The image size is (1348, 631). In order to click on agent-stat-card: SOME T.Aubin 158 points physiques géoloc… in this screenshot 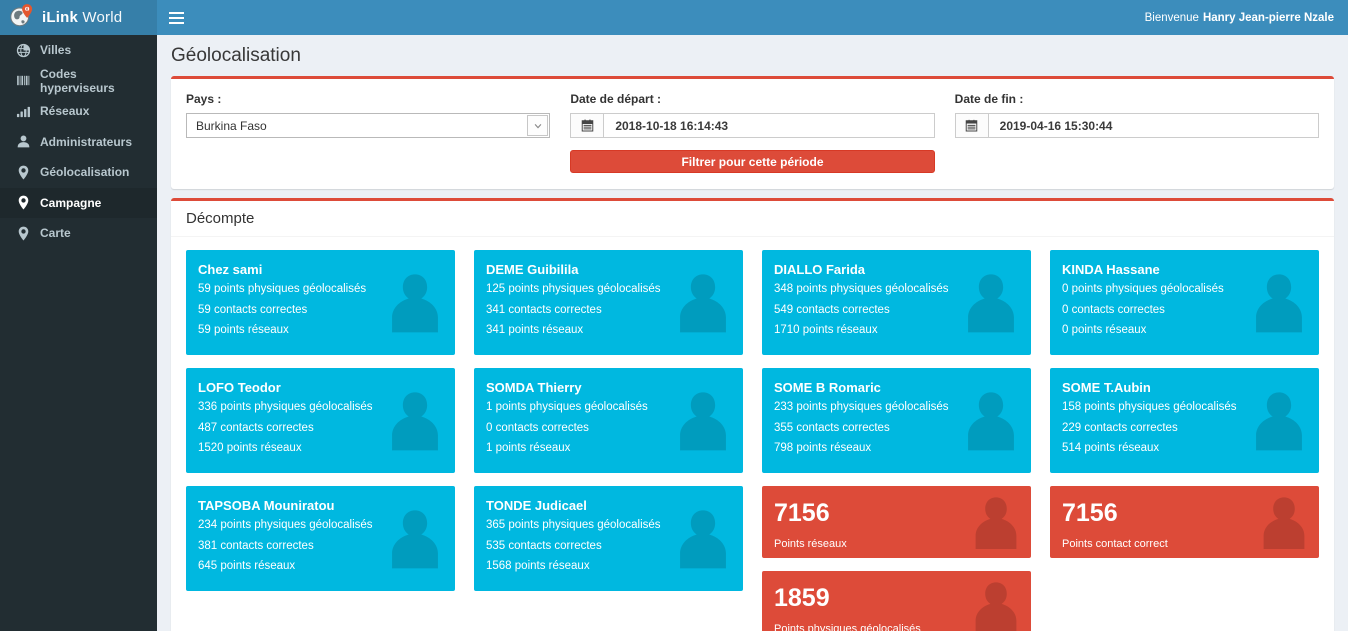, I will do `click(1184, 420)`.